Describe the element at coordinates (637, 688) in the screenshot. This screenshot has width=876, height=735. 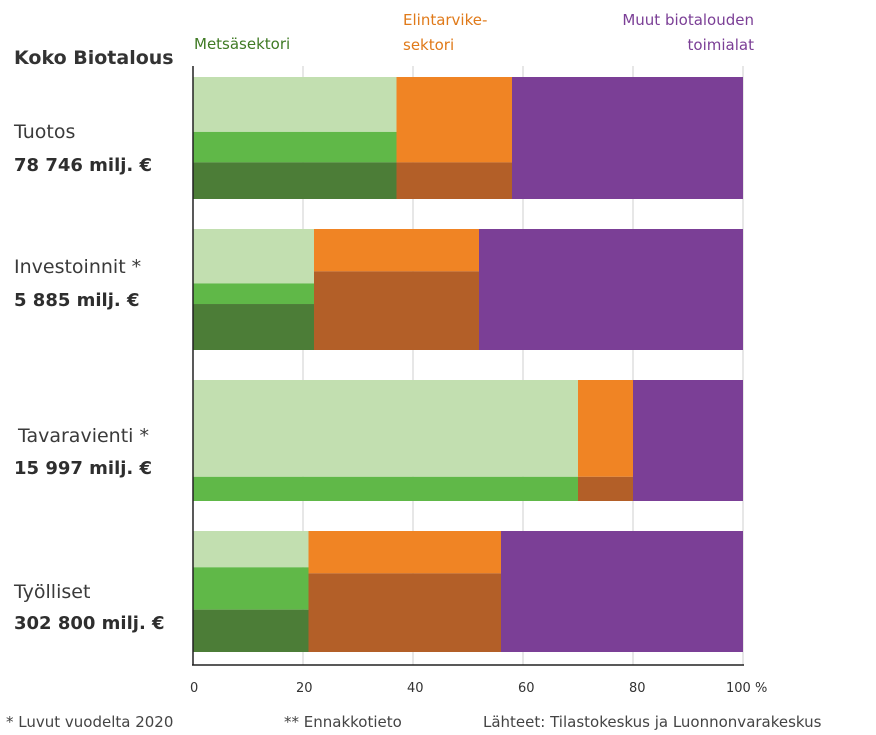
I see `x-tick-80: 80` at that location.